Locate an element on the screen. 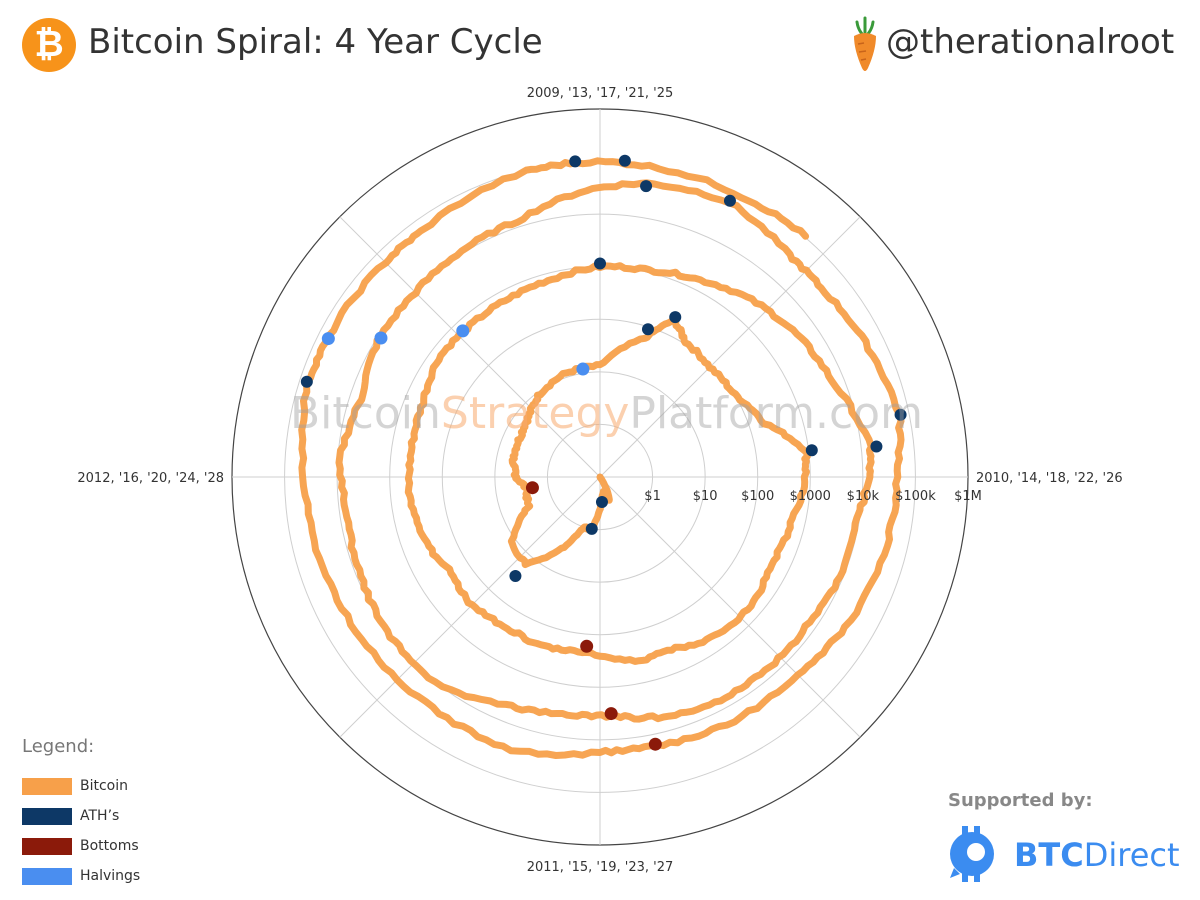 This screenshot has width=1200, height=900. watermark: BitcoinStrategyPlatform.com is located at coordinates (606, 413).